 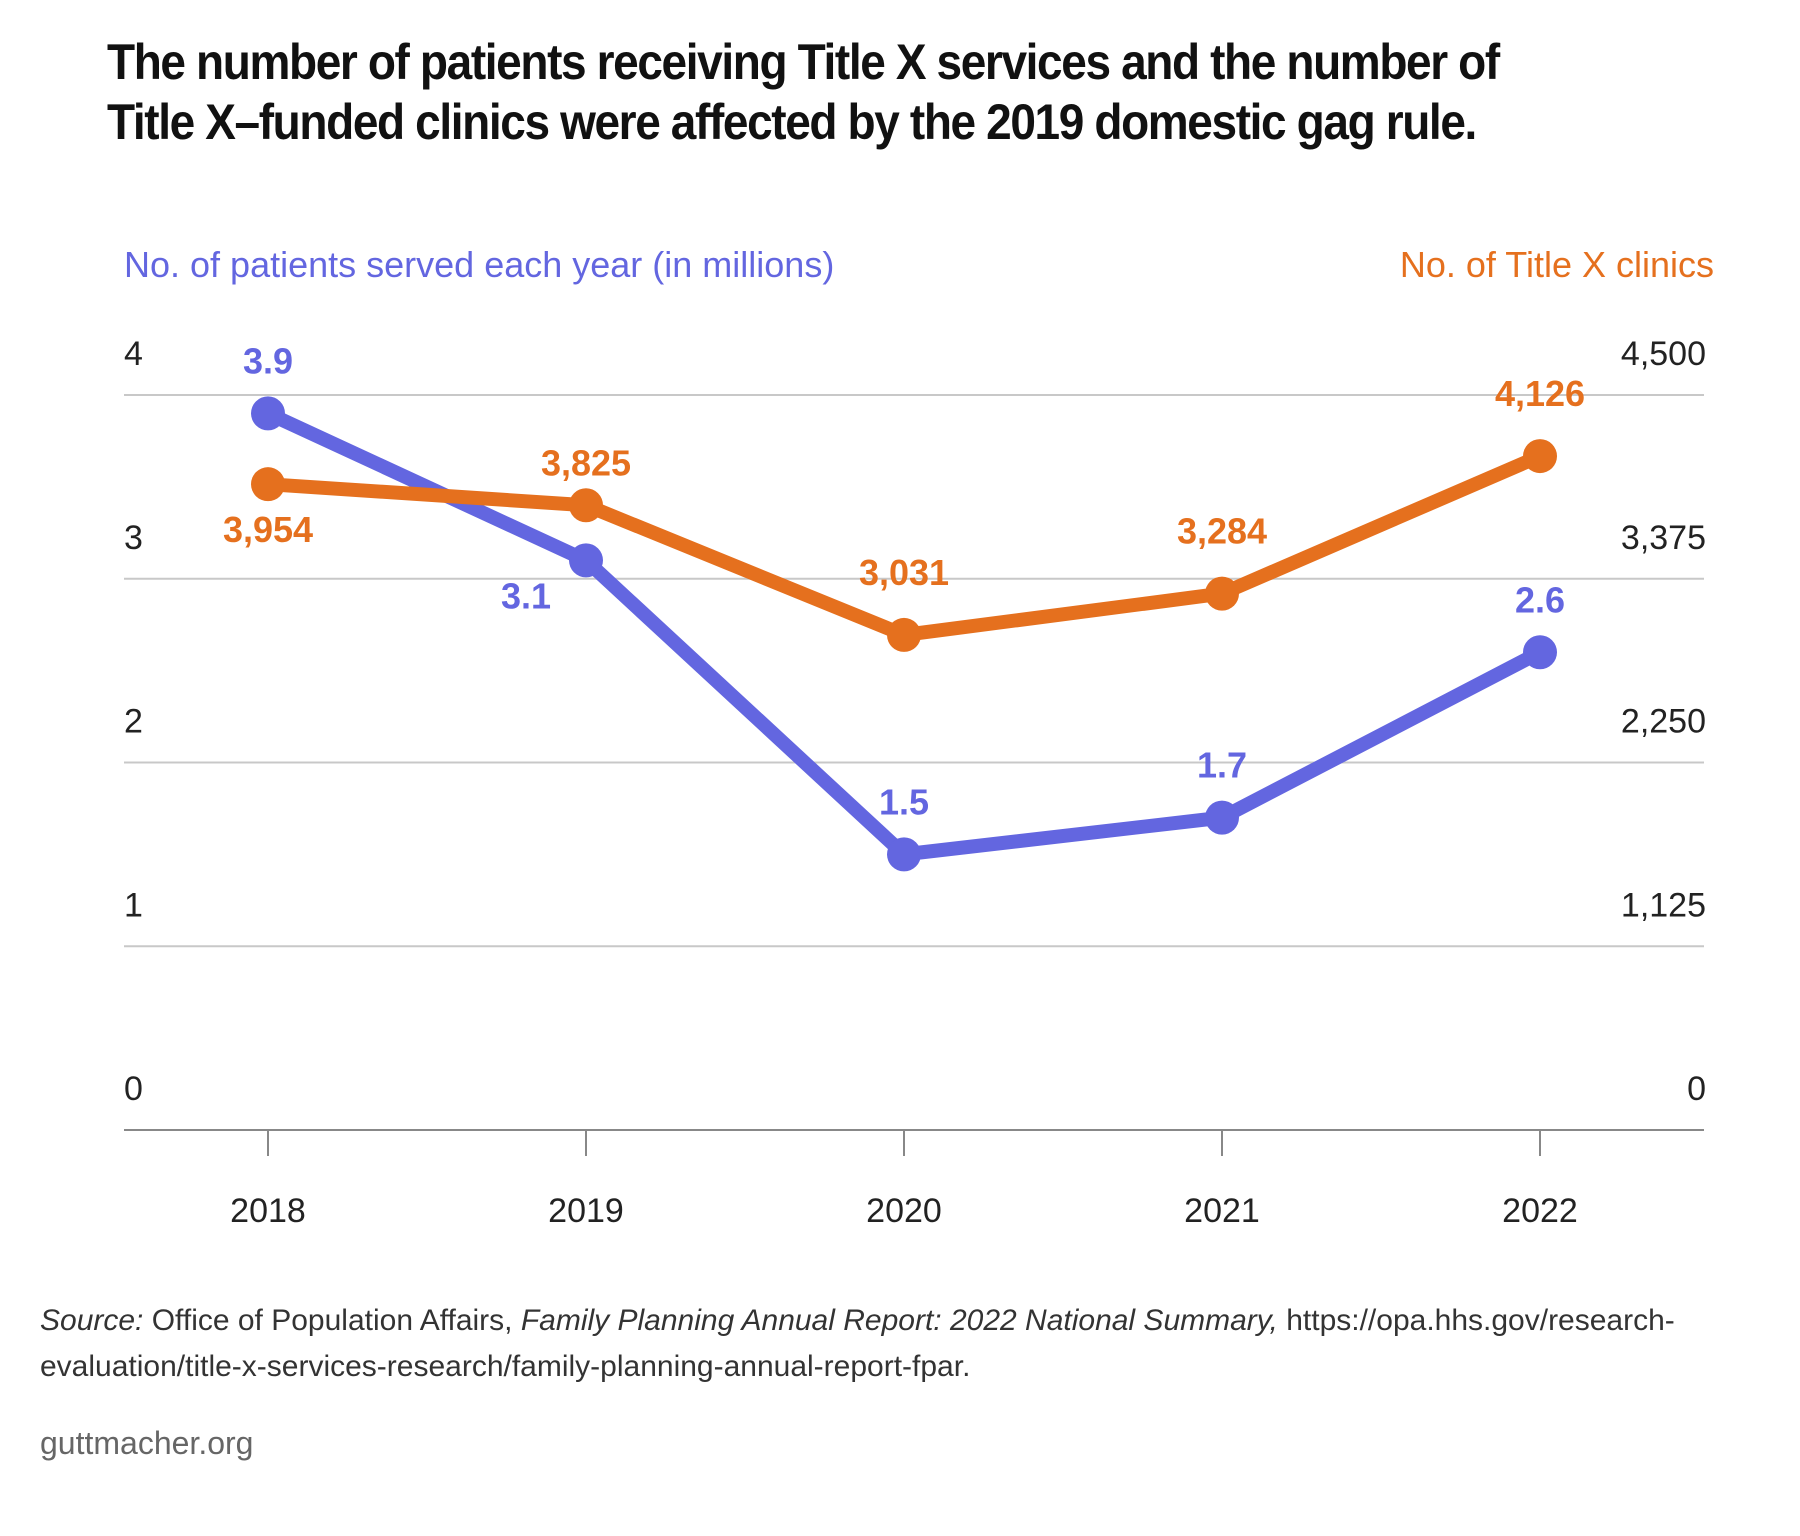 I want to click on x-tick-label: 2019, so click(x=586, y=1211).